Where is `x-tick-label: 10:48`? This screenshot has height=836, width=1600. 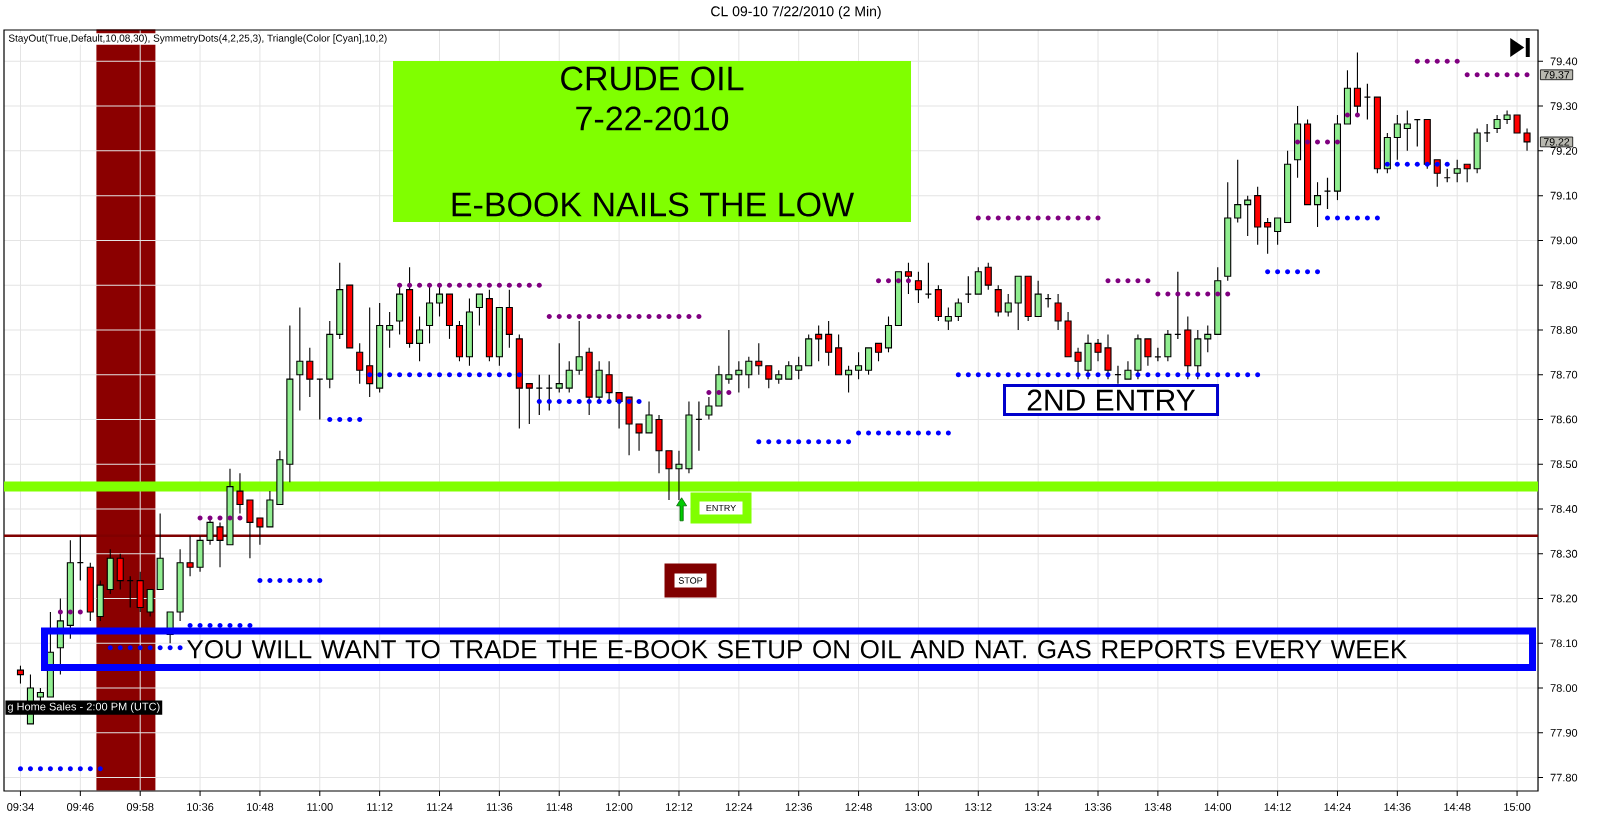 x-tick-label: 10:48 is located at coordinates (260, 807).